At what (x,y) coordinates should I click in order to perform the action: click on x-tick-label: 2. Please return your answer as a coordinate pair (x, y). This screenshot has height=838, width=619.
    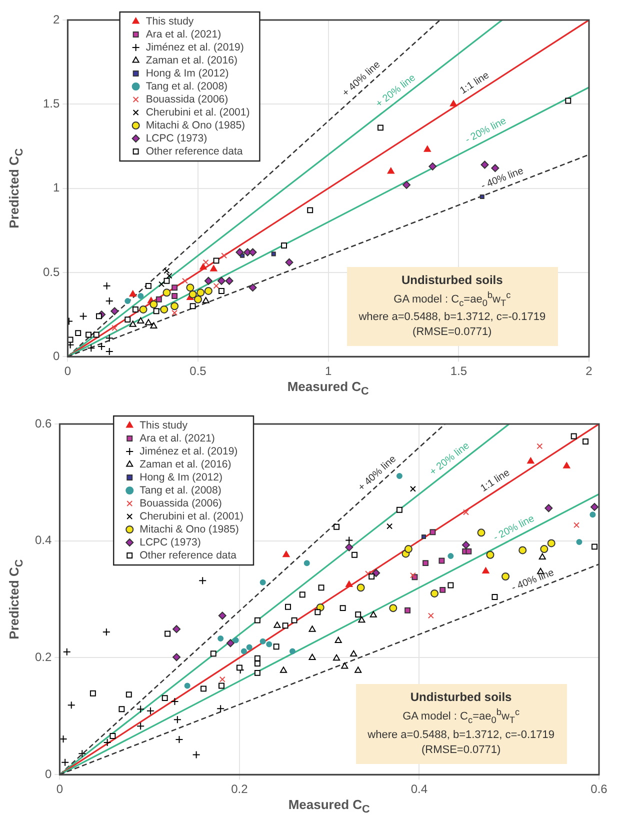
    Looking at the image, I should click on (589, 371).